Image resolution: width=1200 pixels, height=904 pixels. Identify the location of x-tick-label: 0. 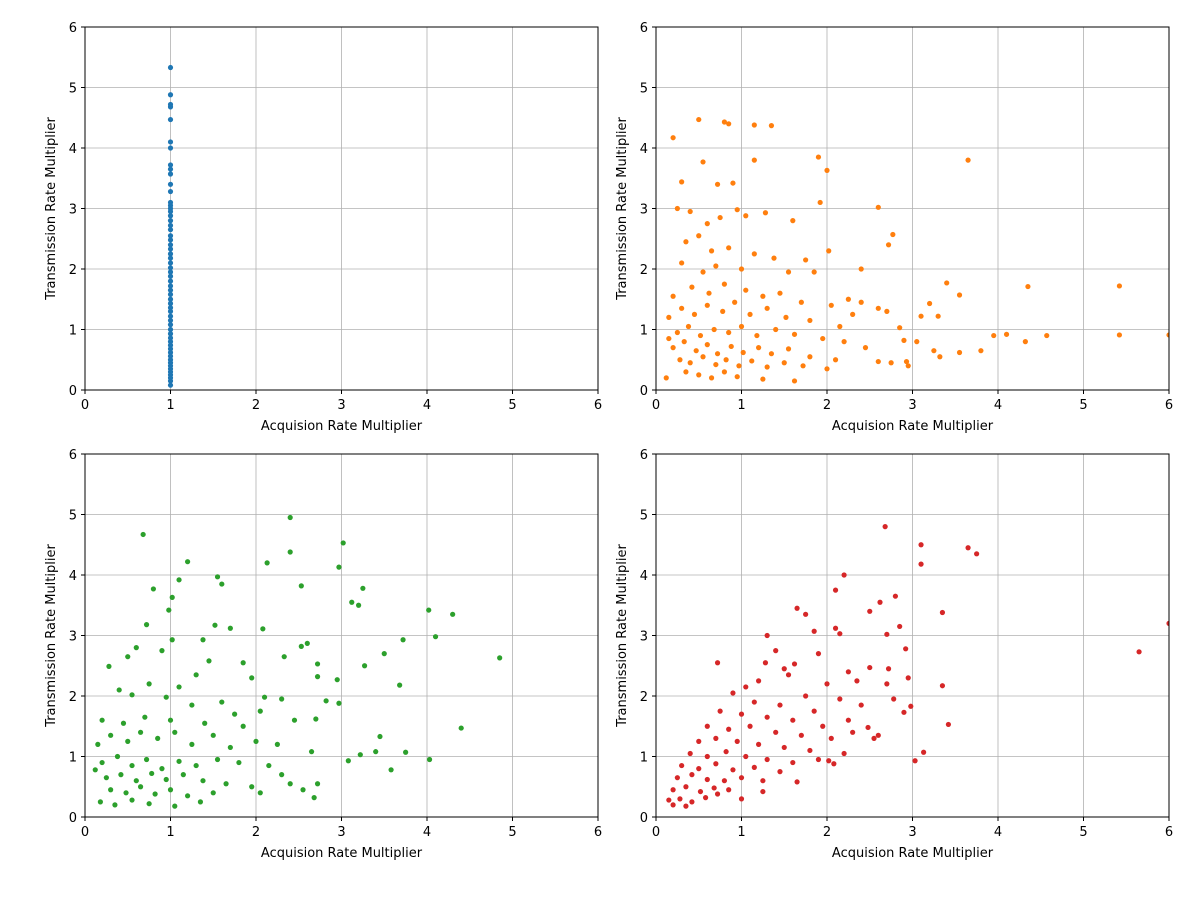
(85, 832).